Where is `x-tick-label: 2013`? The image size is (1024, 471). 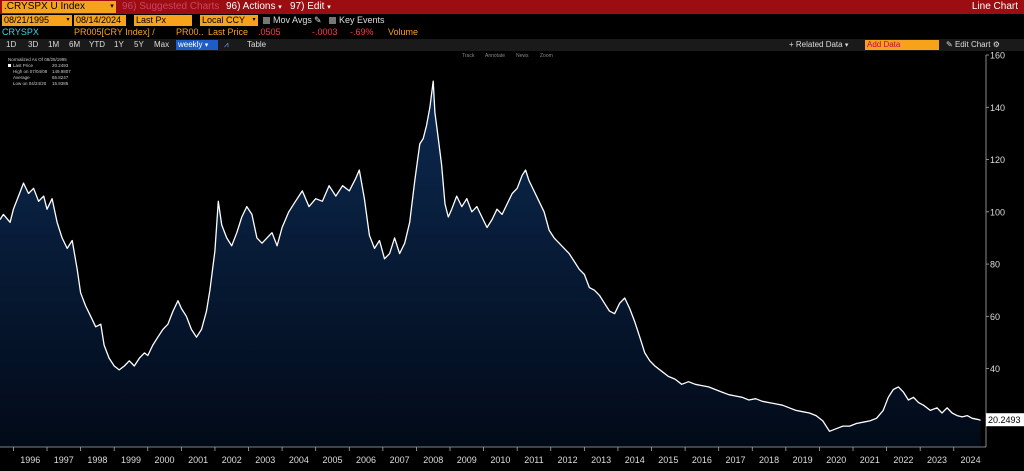
x-tick-label: 2013 is located at coordinates (601, 460).